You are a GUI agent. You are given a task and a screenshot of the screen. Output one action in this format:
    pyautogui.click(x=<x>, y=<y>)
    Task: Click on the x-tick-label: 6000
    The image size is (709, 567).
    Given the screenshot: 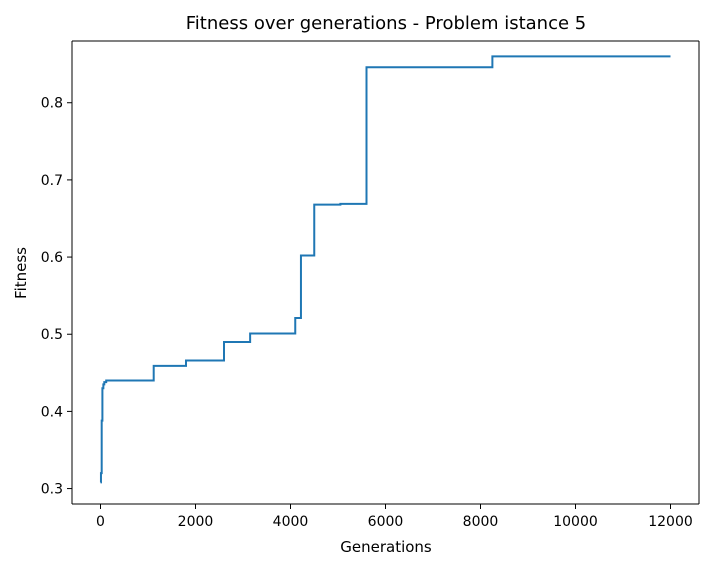 What is the action you would take?
    pyautogui.click(x=386, y=522)
    